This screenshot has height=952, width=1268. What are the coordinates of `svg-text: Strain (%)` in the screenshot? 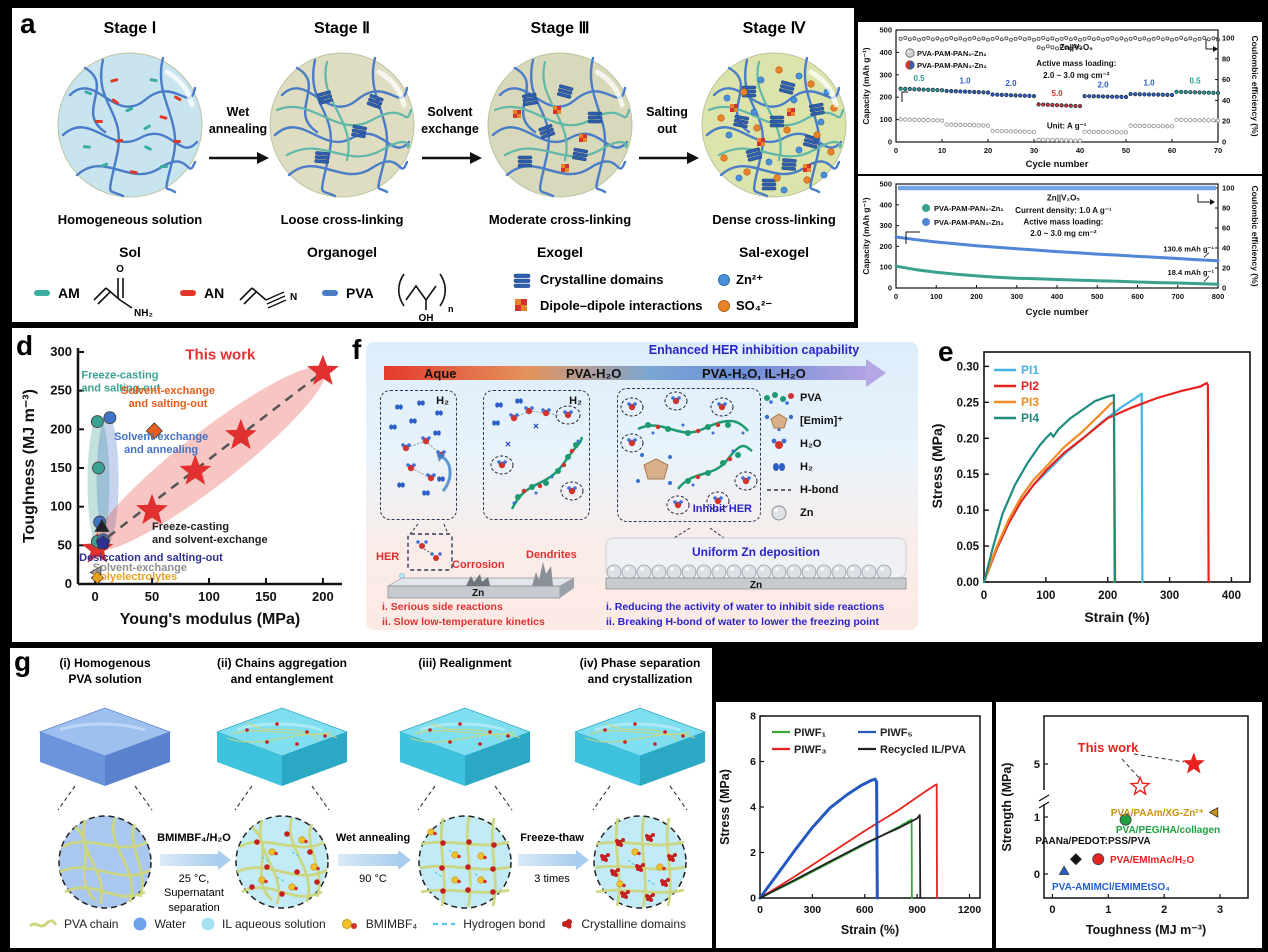 It's located at (1116, 617).